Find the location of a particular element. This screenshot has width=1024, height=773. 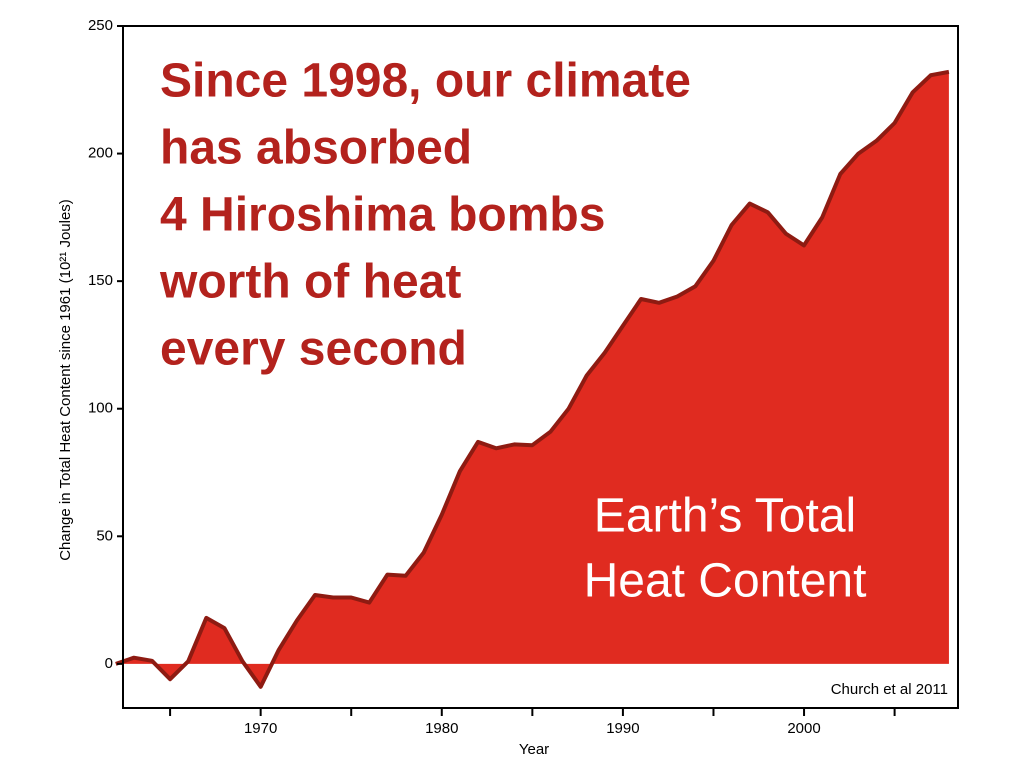

source-note: Church et al 2011 is located at coordinates (889, 689).